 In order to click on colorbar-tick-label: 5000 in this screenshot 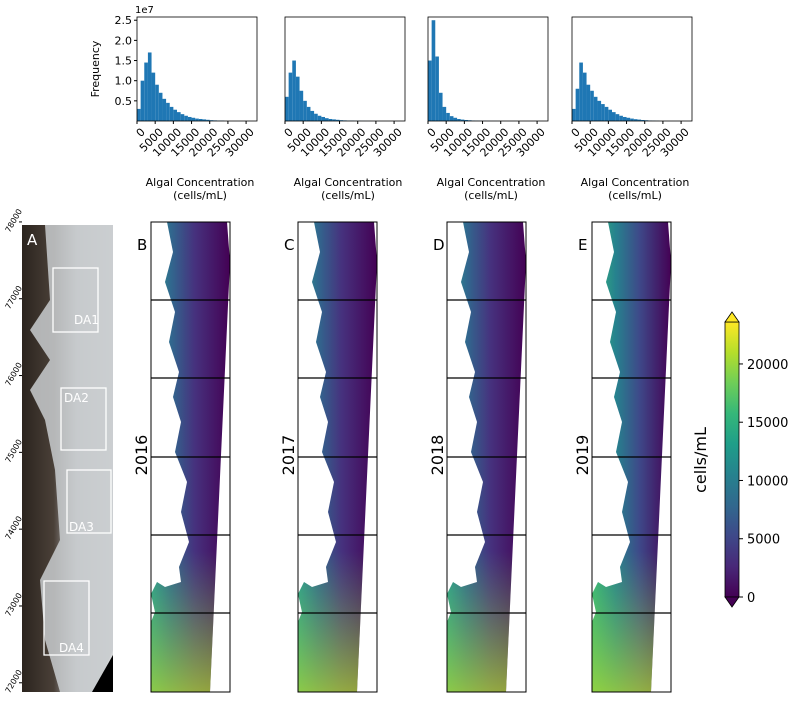, I will do `click(763, 540)`.